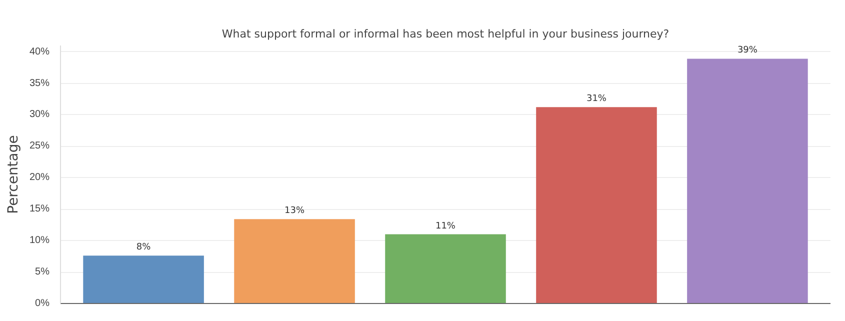 The image size is (845, 321). I want to click on y-axis-title: Percentage, so click(13, 174).